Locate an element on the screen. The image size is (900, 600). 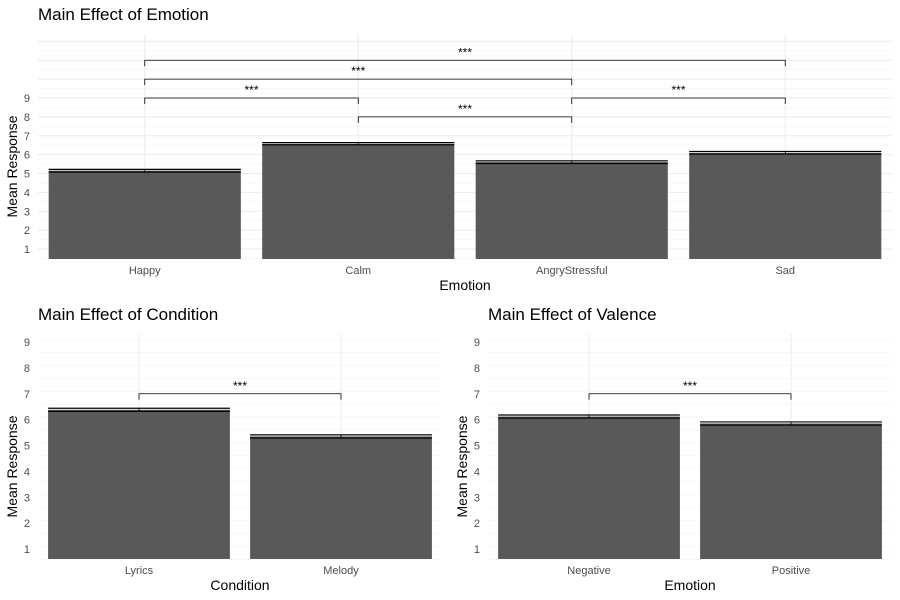
error-bar-negative is located at coordinates (589, 416).